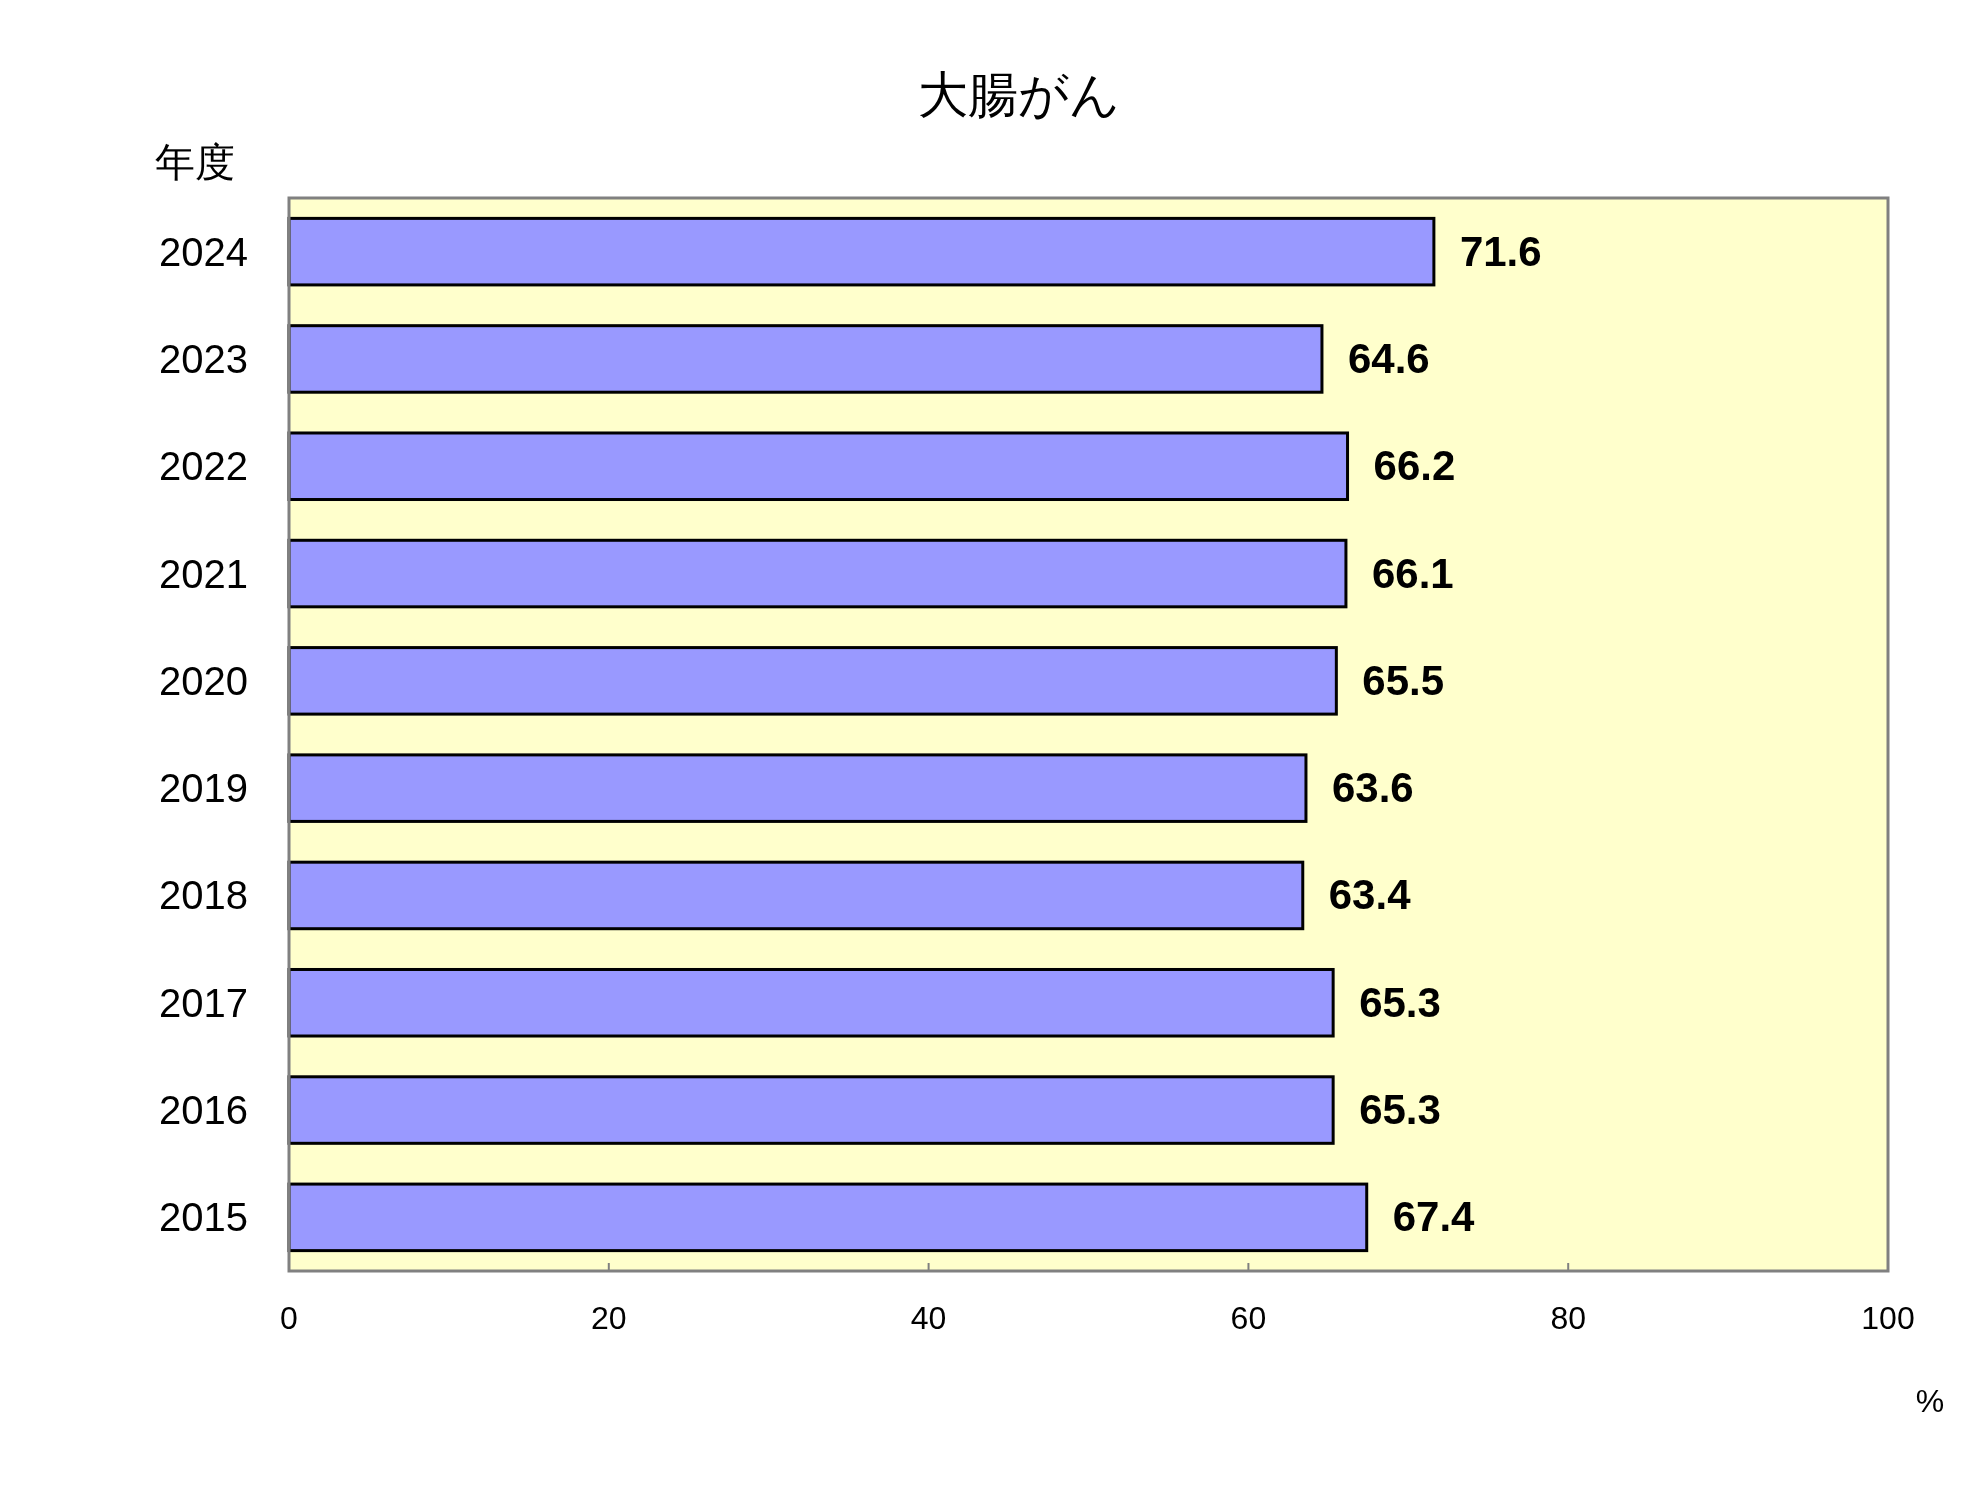 The width and height of the screenshot is (1977, 1491). Describe the element at coordinates (1888, 1318) in the screenshot. I see `x-tick-label: 100` at that location.